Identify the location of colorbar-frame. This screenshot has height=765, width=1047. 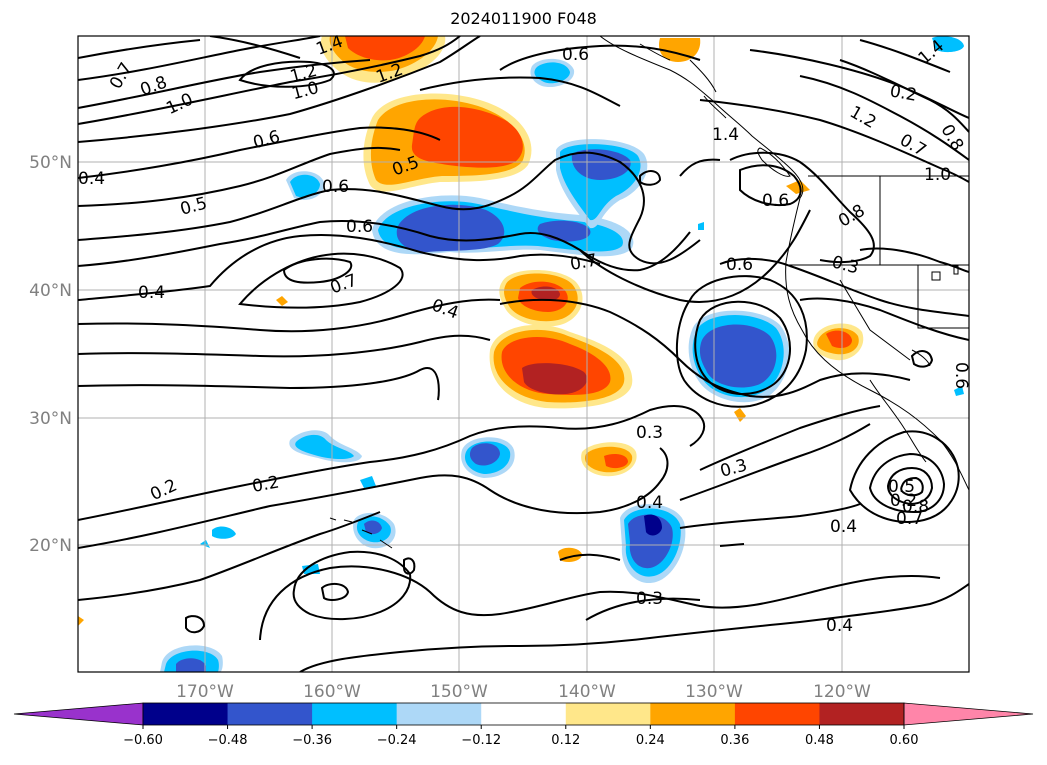
(523, 714).